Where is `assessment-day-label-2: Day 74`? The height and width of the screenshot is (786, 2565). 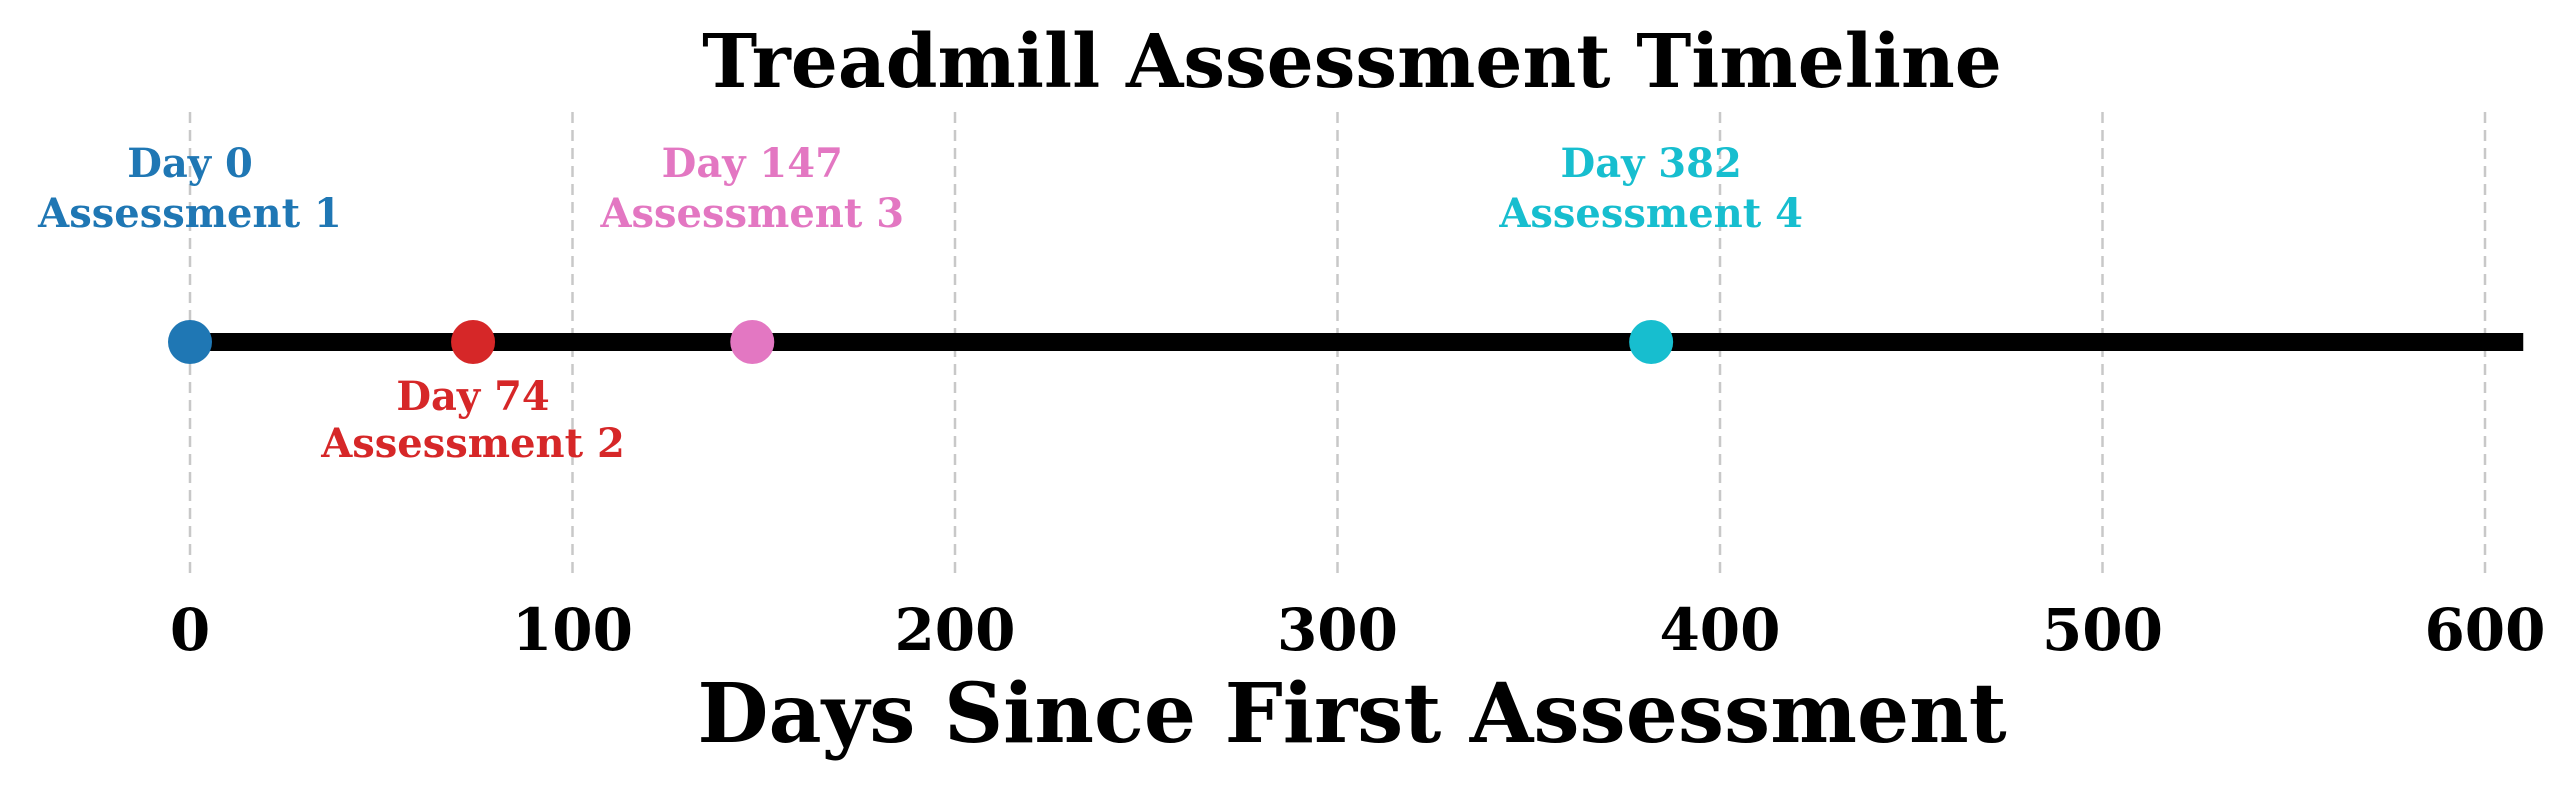
assessment-day-label-2: Day 74 is located at coordinates (472, 396).